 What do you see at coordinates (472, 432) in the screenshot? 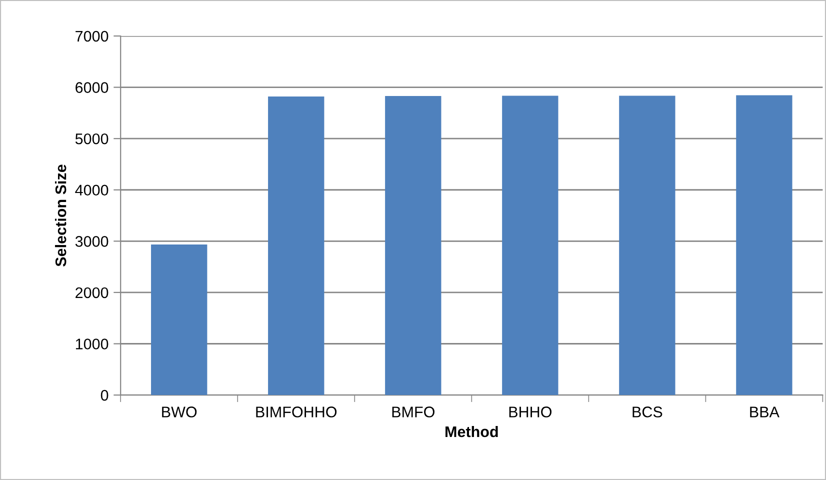
I see `x-axis-title: Method` at bounding box center [472, 432].